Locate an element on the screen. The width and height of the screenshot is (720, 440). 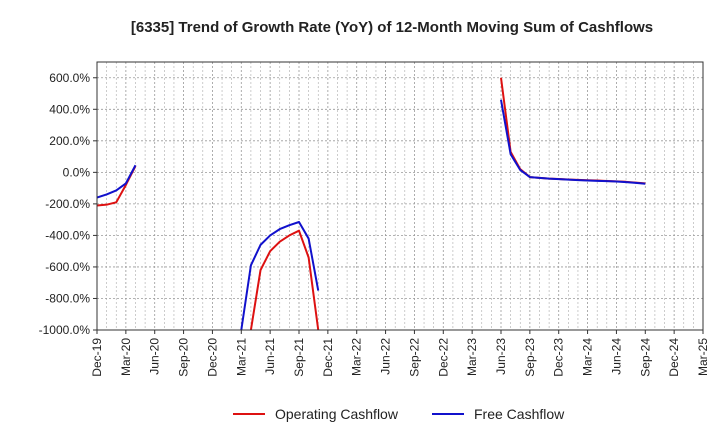
legend-label: Free Cashflow is located at coordinates (519, 414).